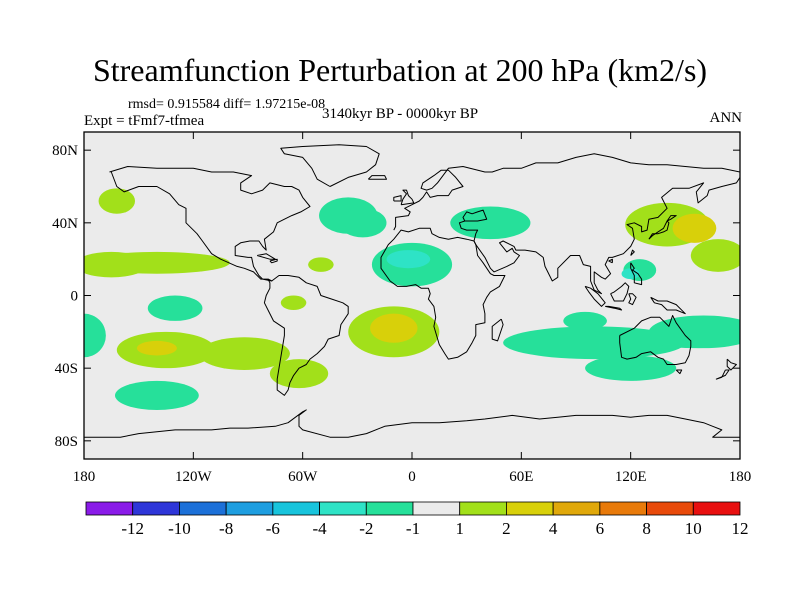 Image resolution: width=800 pixels, height=600 pixels. What do you see at coordinates (459, 528) in the screenshot?
I see `colorbar-label: 1` at bounding box center [459, 528].